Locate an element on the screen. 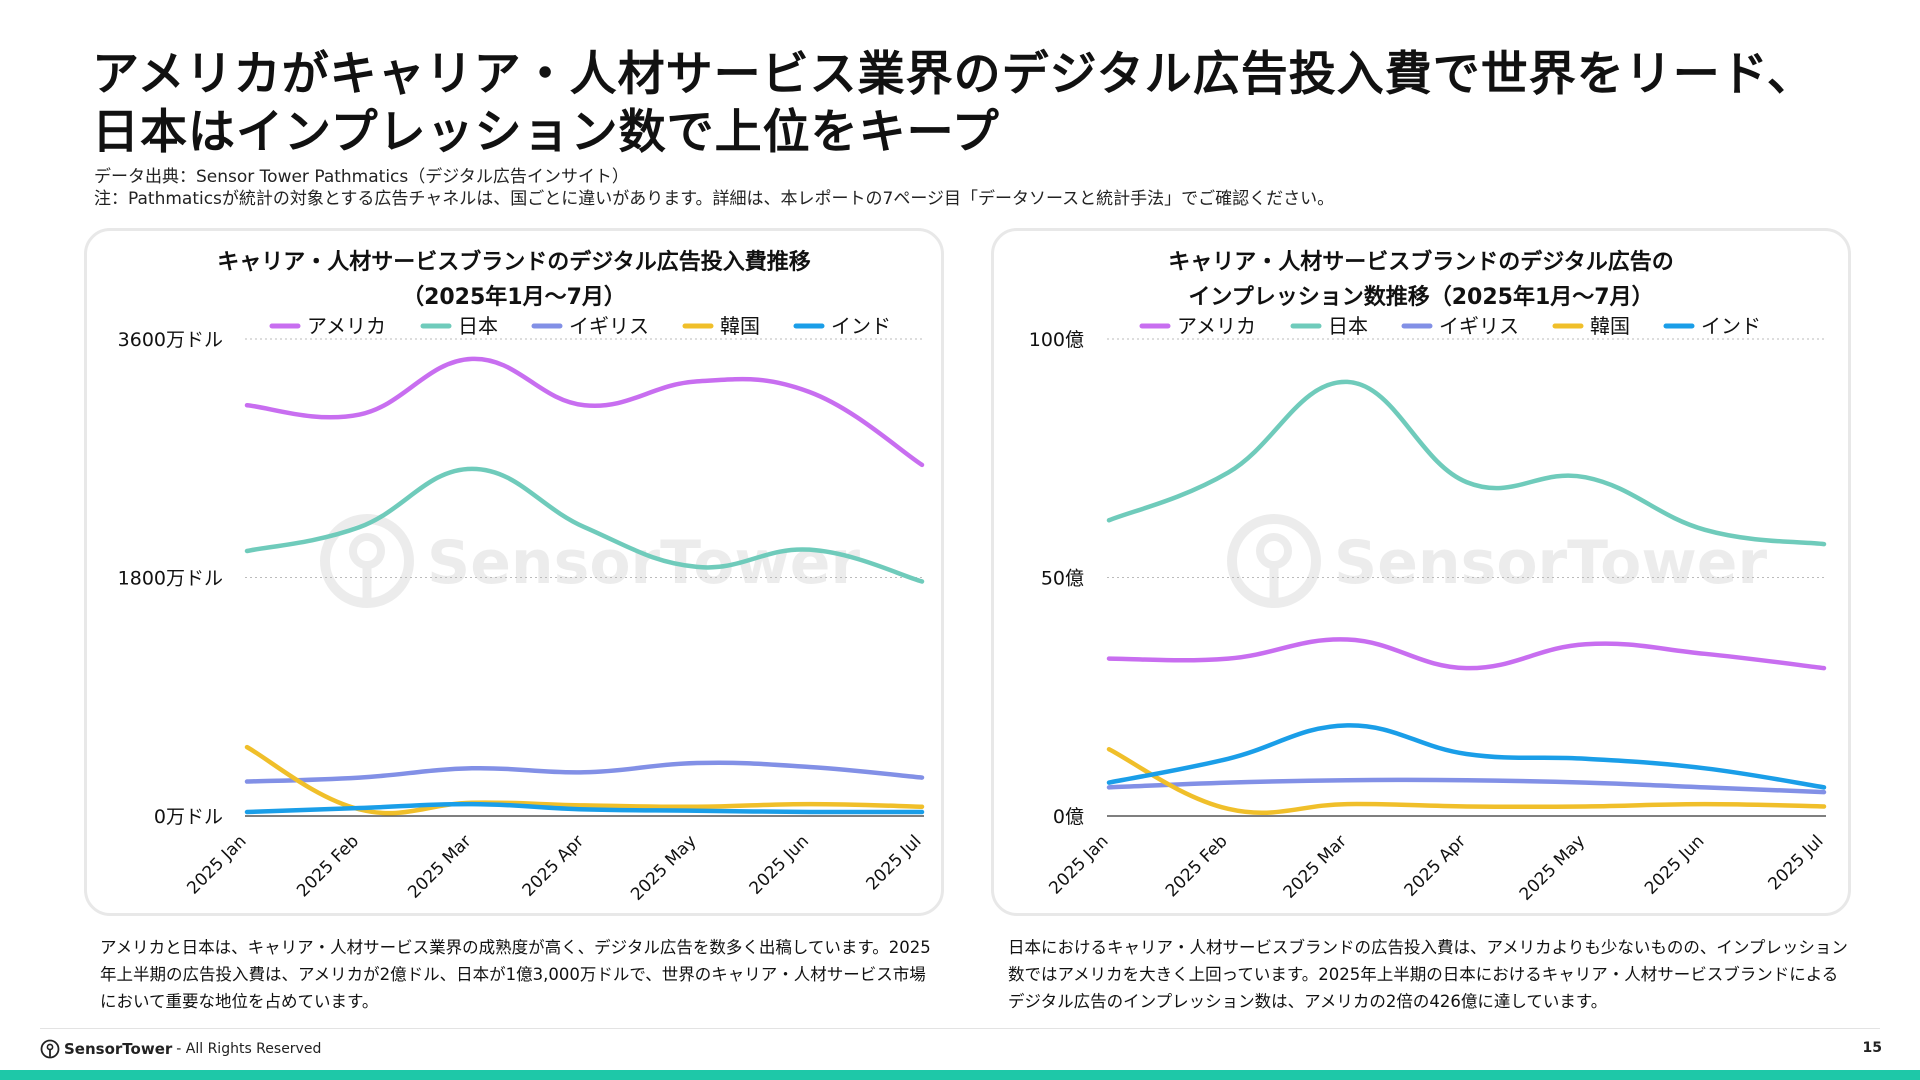  y-tick-label: 0万ドル is located at coordinates (188, 817).